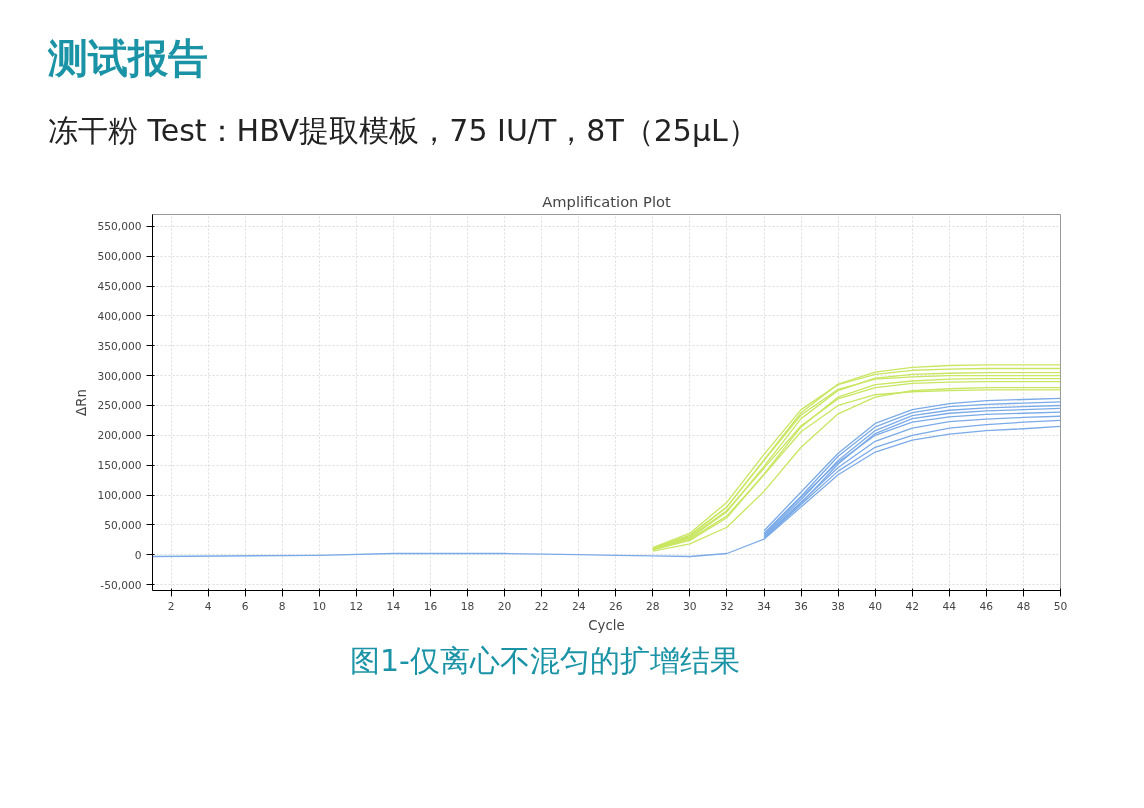 This screenshot has width=1144, height=808. Describe the element at coordinates (690, 606) in the screenshot. I see `x-tick-label: 30` at that location.